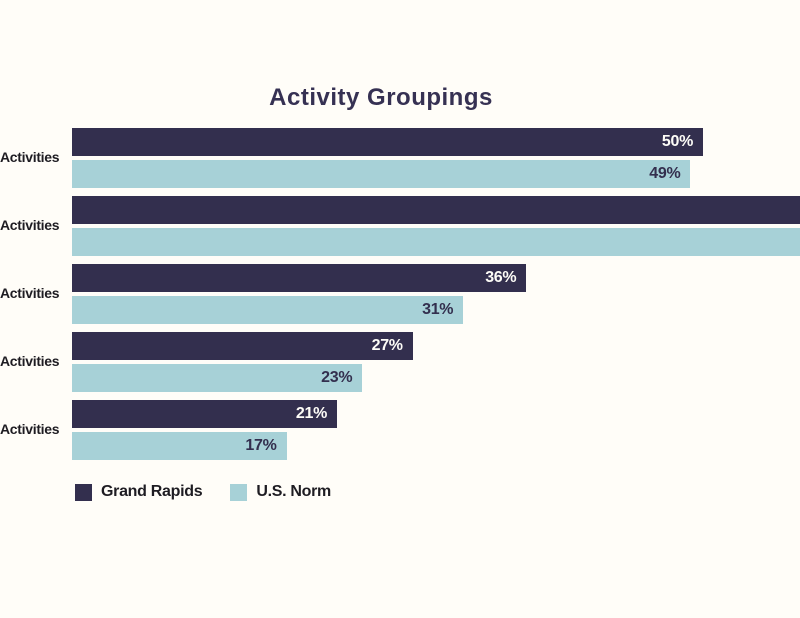  I want to click on legend-item-grand-rapids: Grand Rapids, so click(139, 492).